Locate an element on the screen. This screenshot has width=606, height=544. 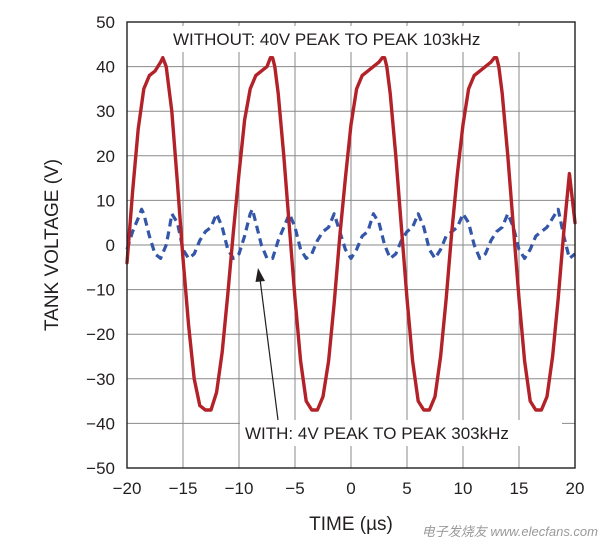
annotation-bg-without is located at coordinates (354, 39).